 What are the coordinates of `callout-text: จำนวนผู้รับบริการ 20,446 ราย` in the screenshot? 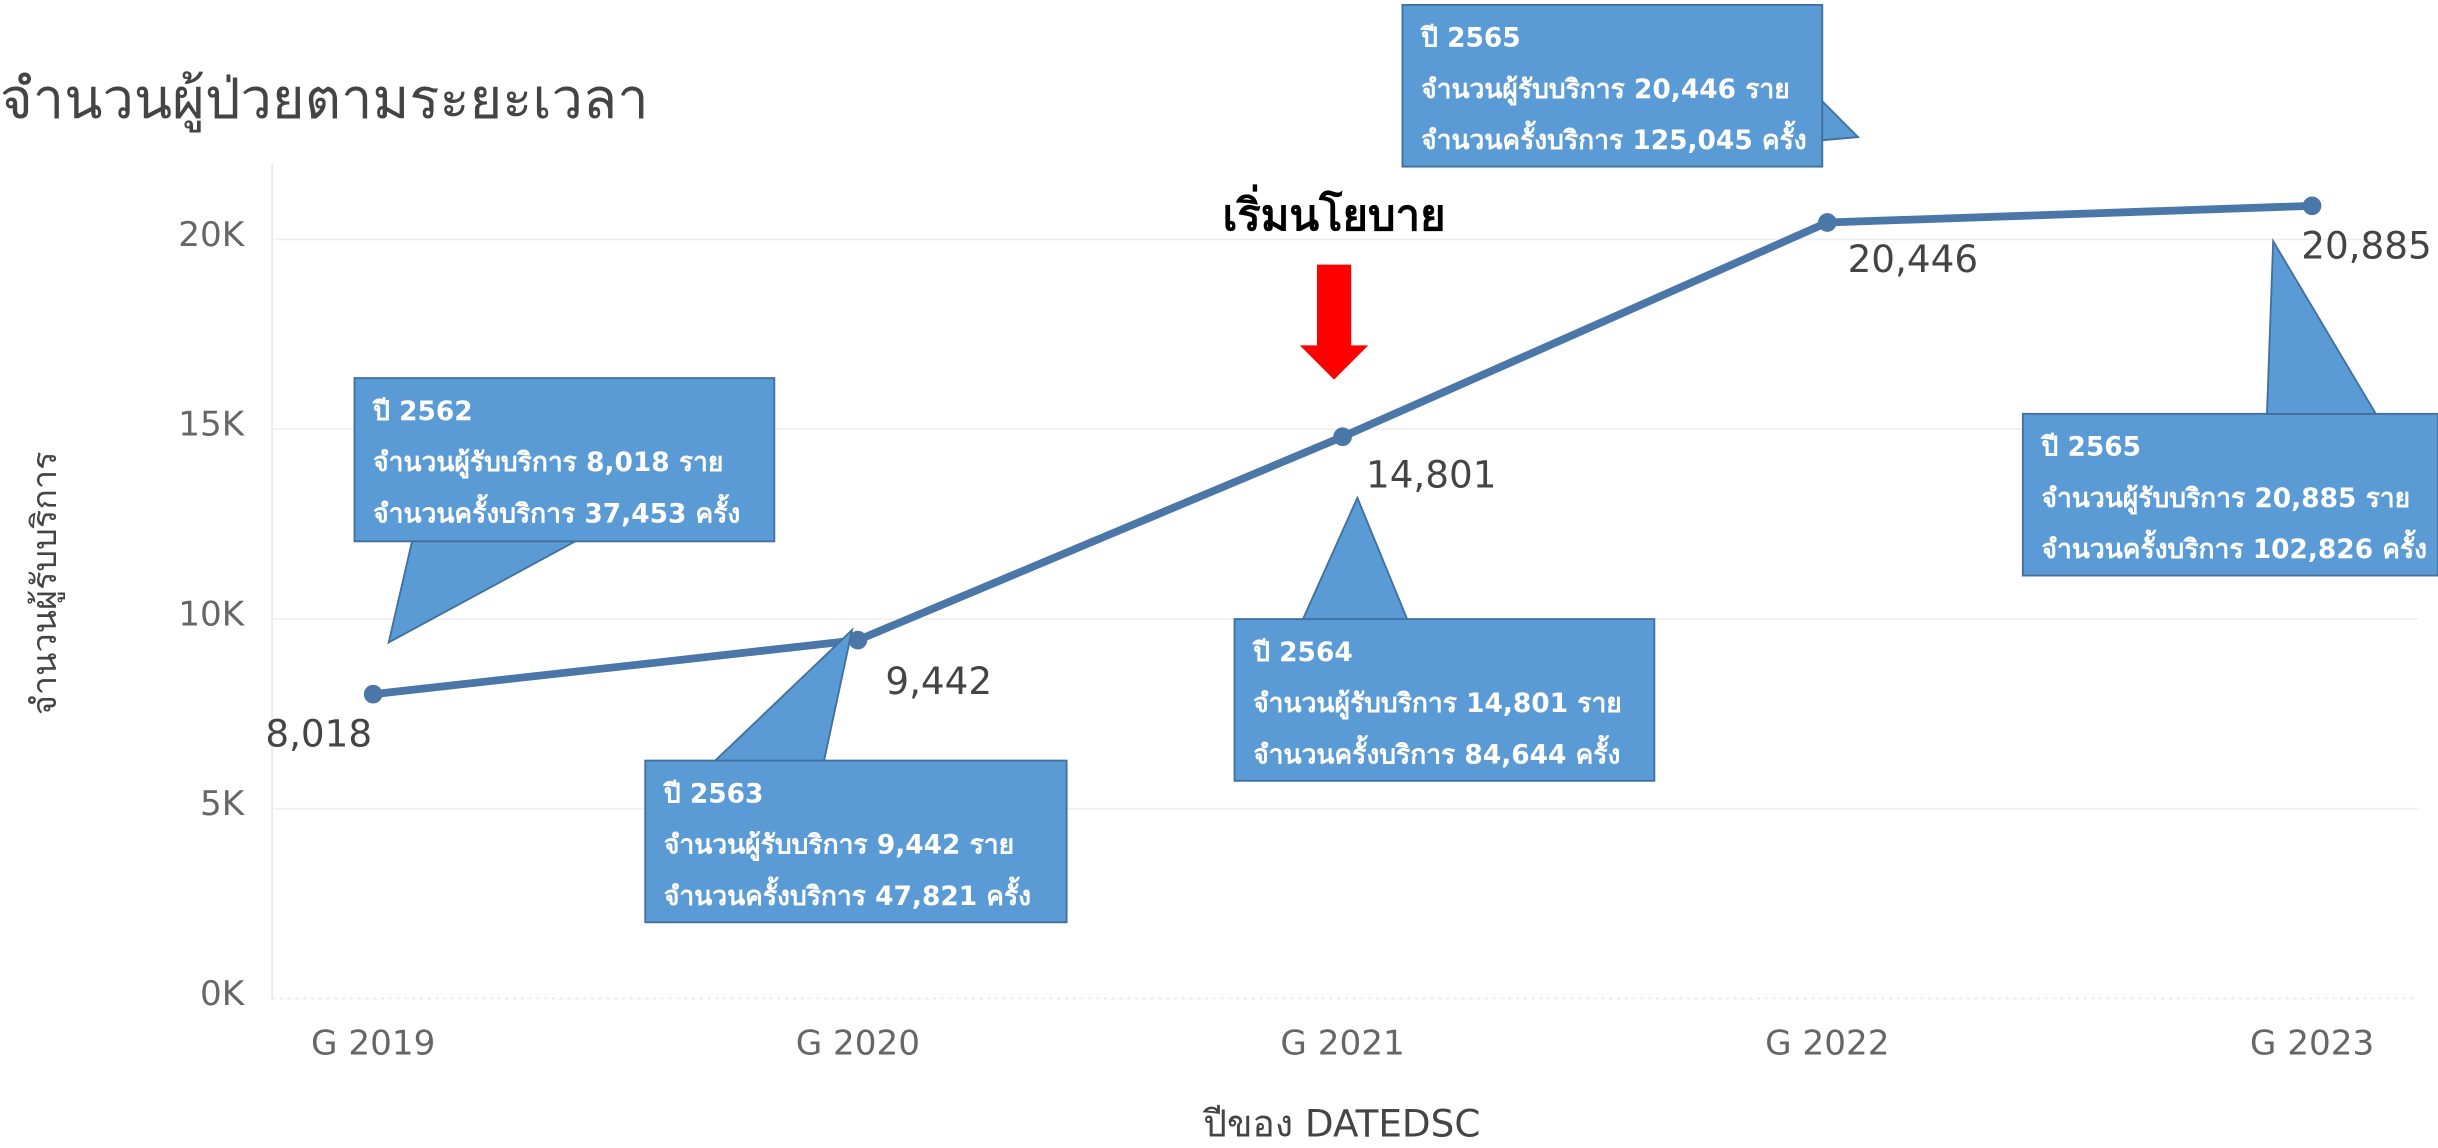 It's located at (1605, 90).